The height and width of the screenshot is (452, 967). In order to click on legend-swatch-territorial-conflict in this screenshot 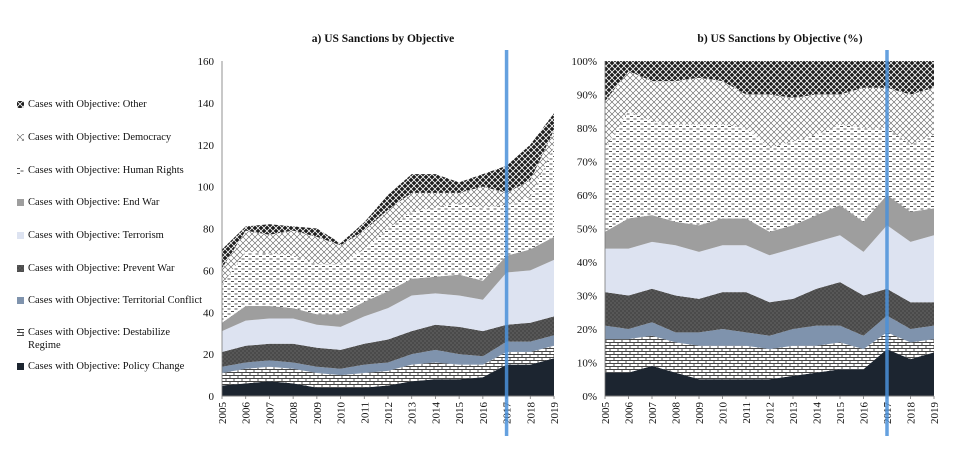, I will do `click(20, 300)`.